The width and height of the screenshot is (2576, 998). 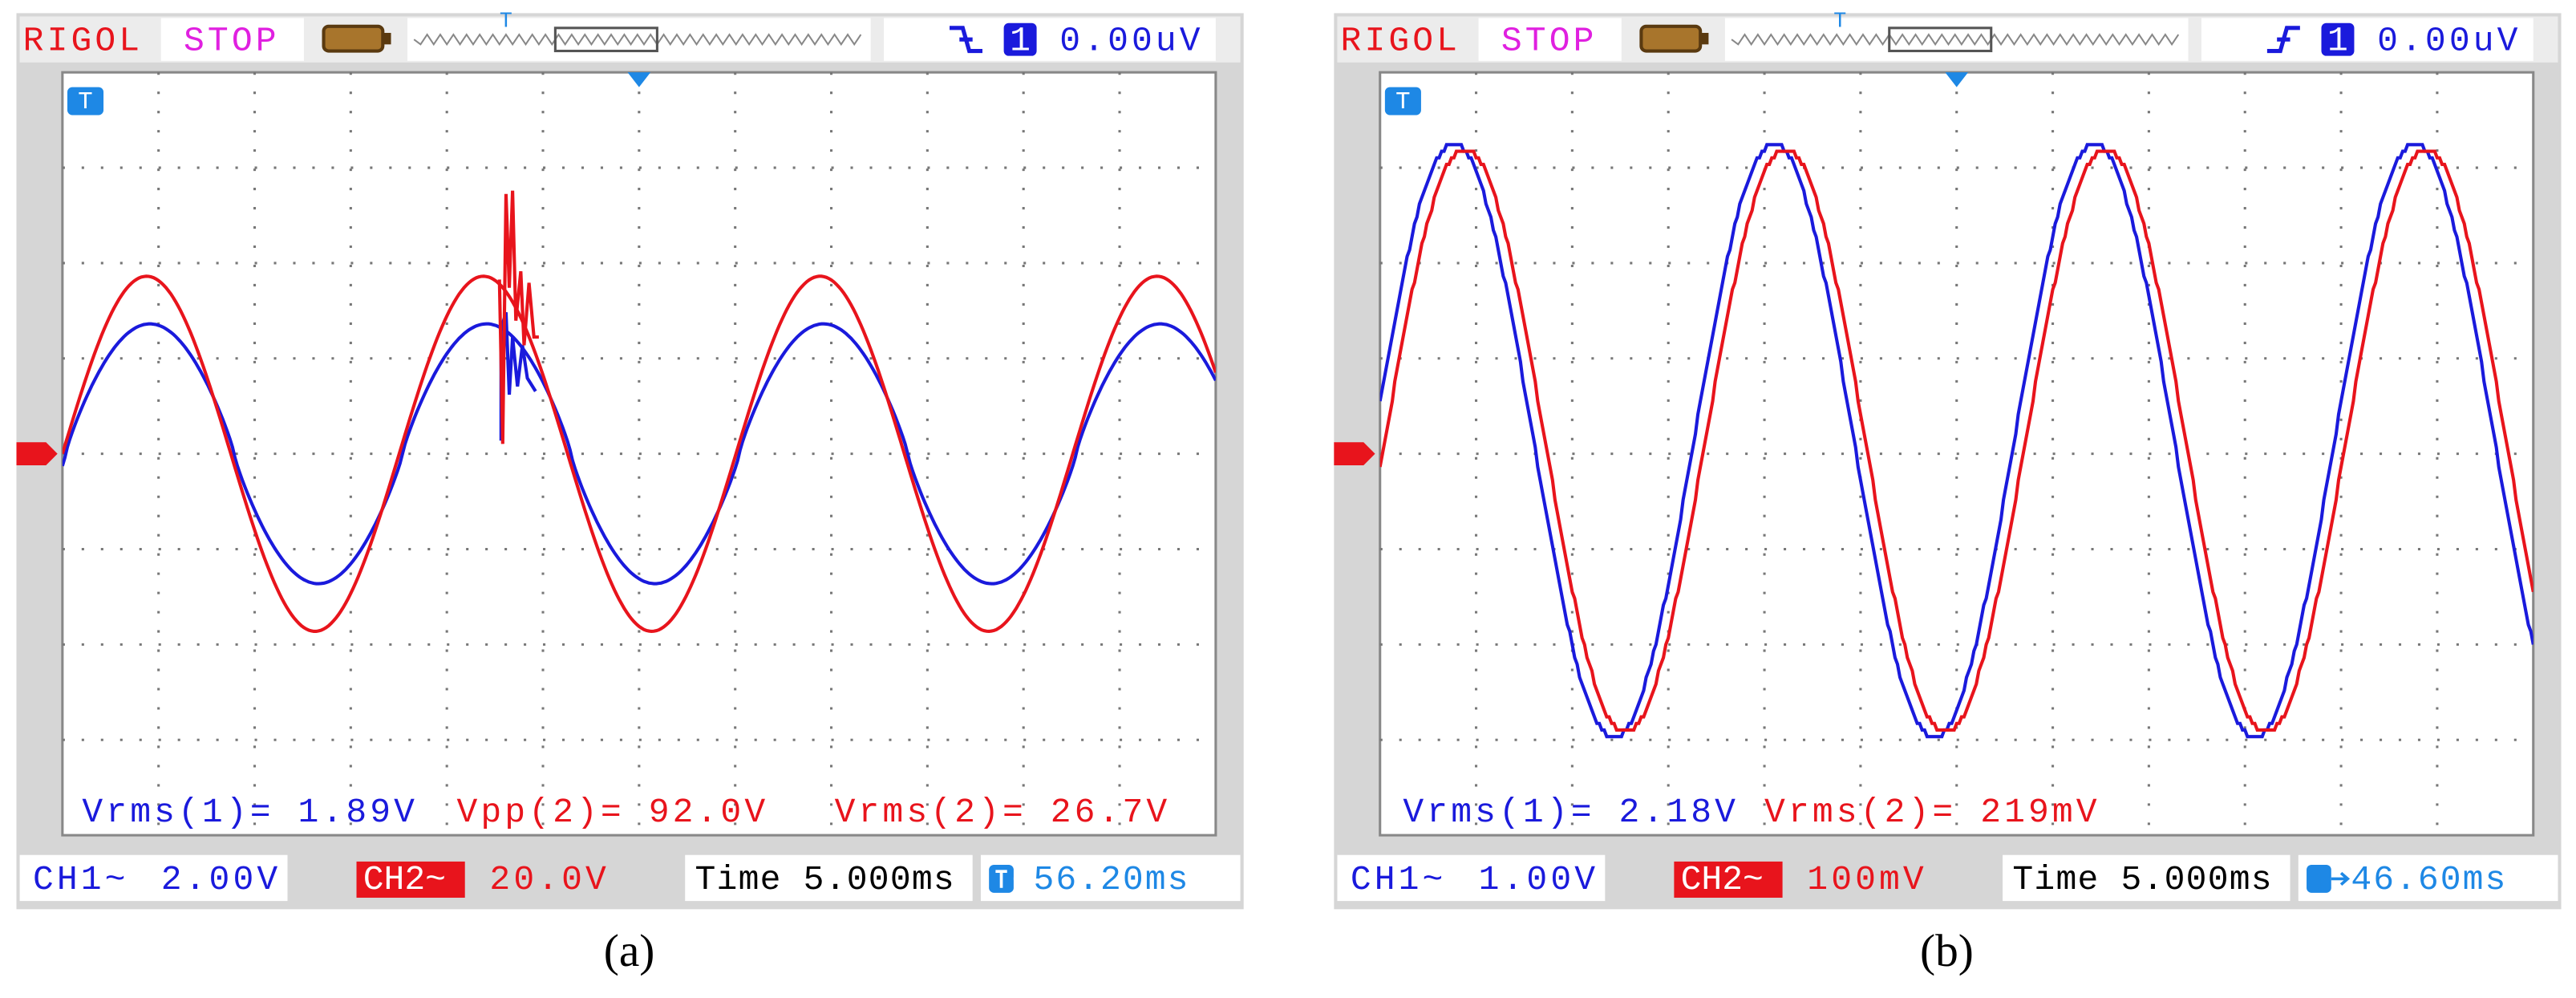 I want to click on ch2-scale: 100mV, so click(x=1867, y=879).